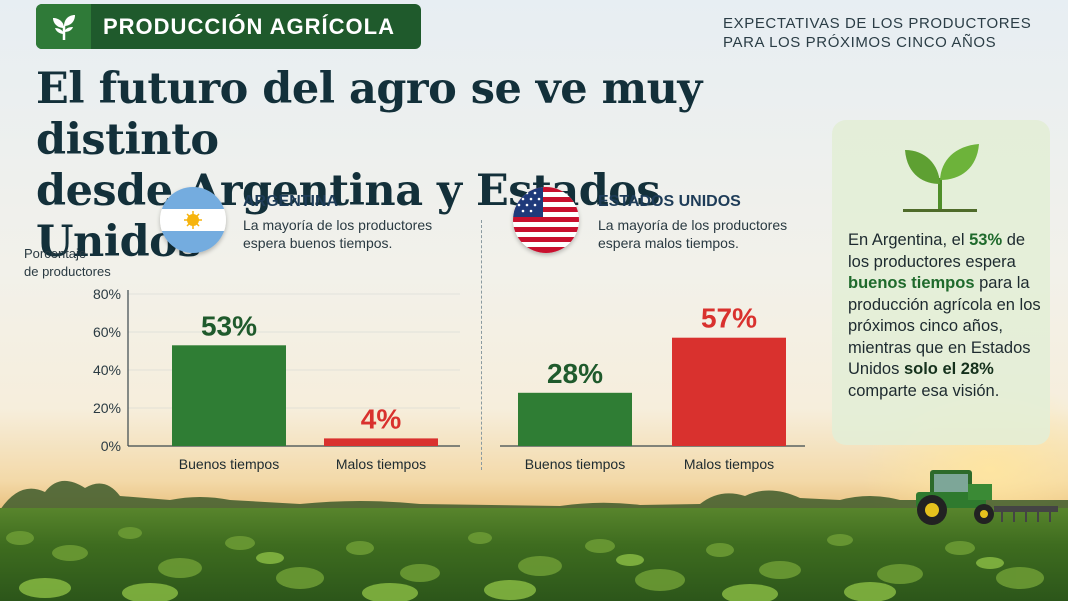 The image size is (1068, 601). I want to click on summary-highlight-53: 53%, so click(986, 240).